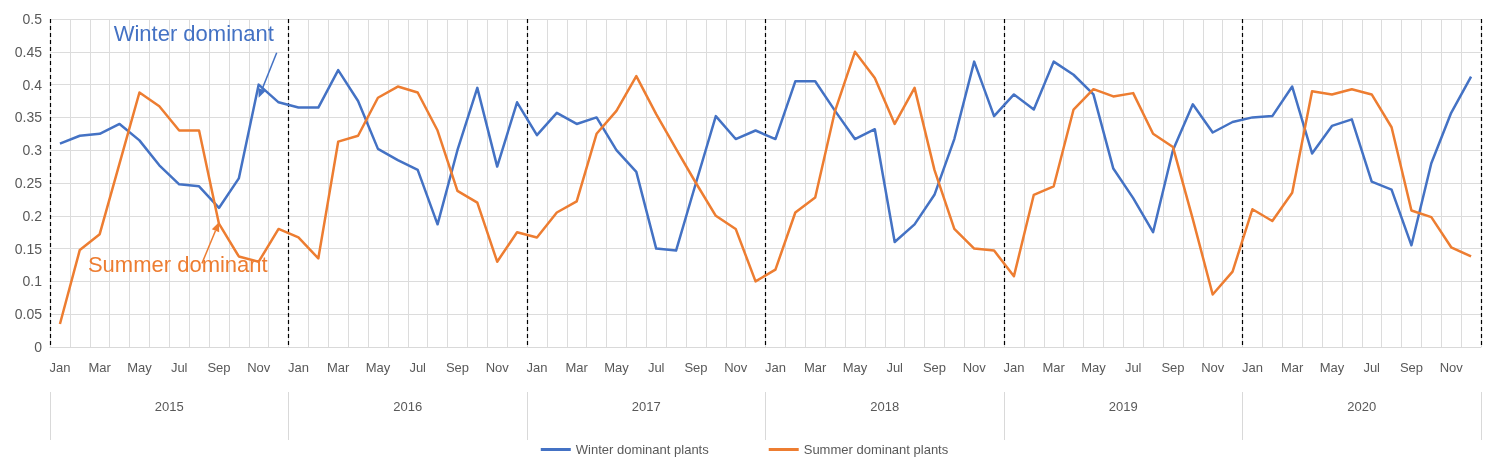 This screenshot has height=463, width=1489. What do you see at coordinates (169, 406) in the screenshot?
I see `text: 2015` at bounding box center [169, 406].